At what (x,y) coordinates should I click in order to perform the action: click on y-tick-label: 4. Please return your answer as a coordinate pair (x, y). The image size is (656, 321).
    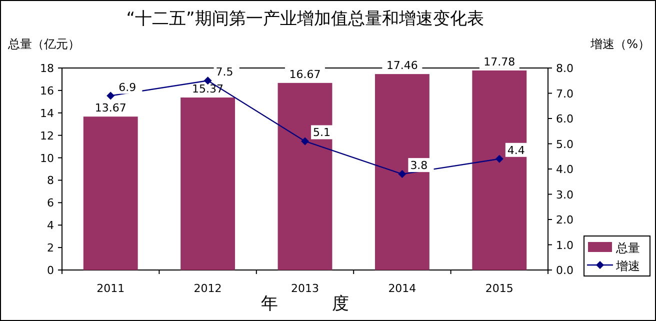
    Looking at the image, I should click on (50, 225).